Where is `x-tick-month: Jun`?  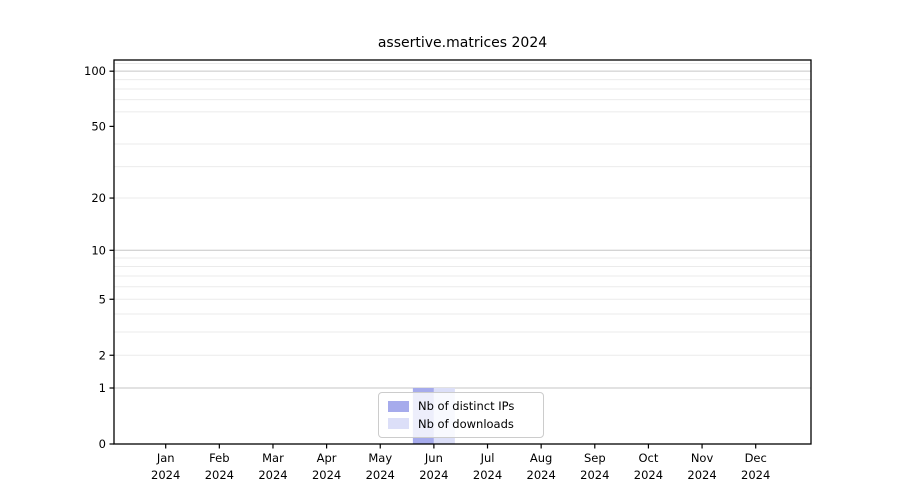
x-tick-month: Jun is located at coordinates (433, 458).